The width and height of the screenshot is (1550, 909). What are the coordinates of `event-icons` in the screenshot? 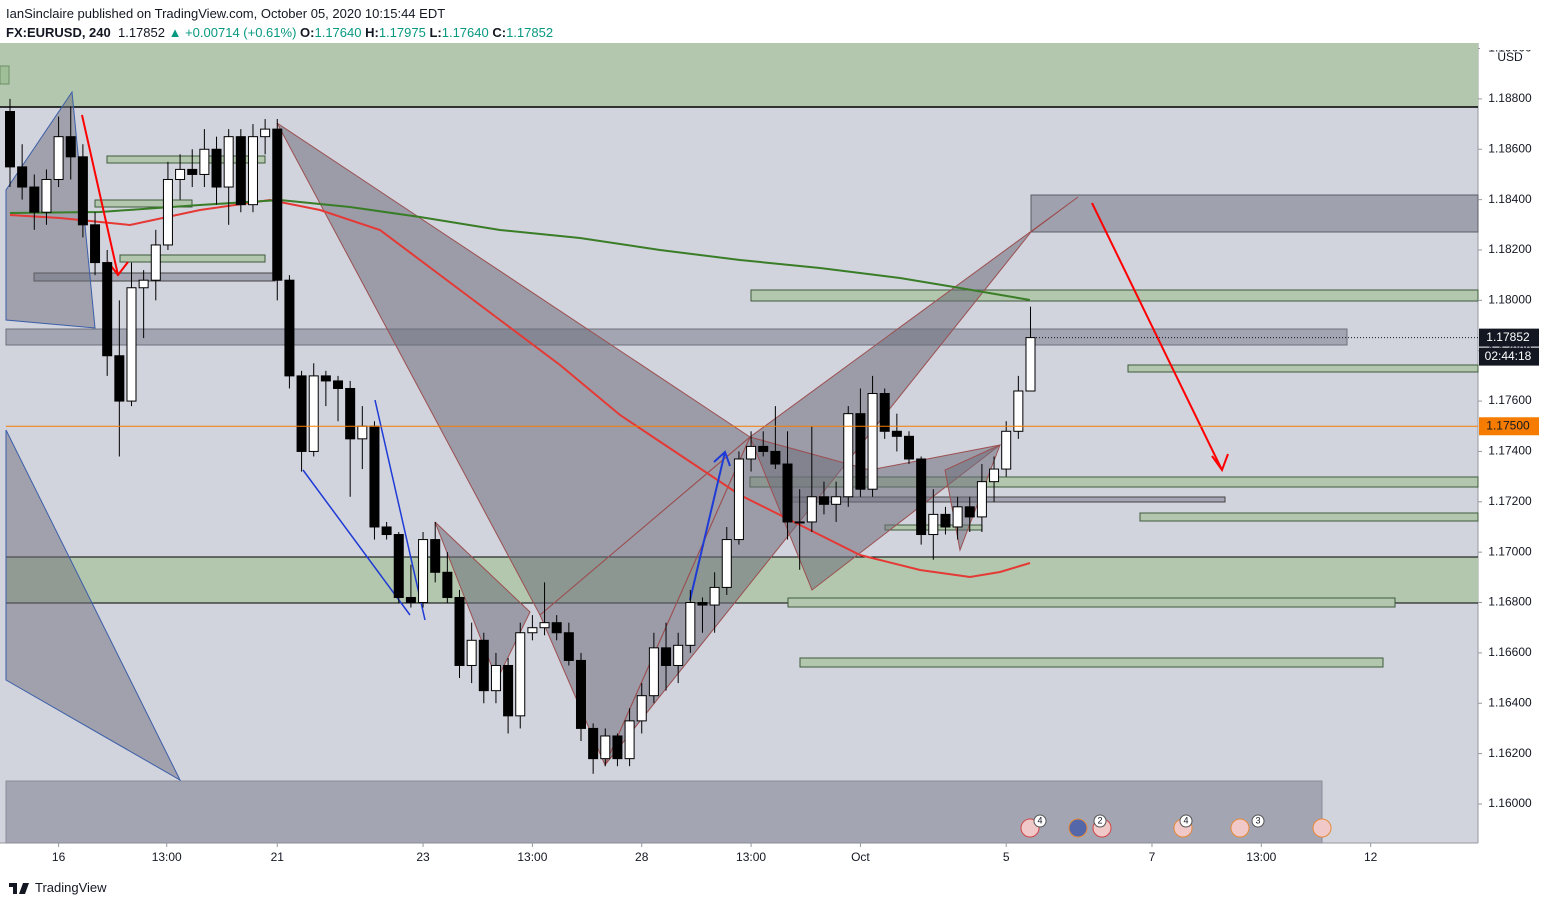 It's located at (1176, 828).